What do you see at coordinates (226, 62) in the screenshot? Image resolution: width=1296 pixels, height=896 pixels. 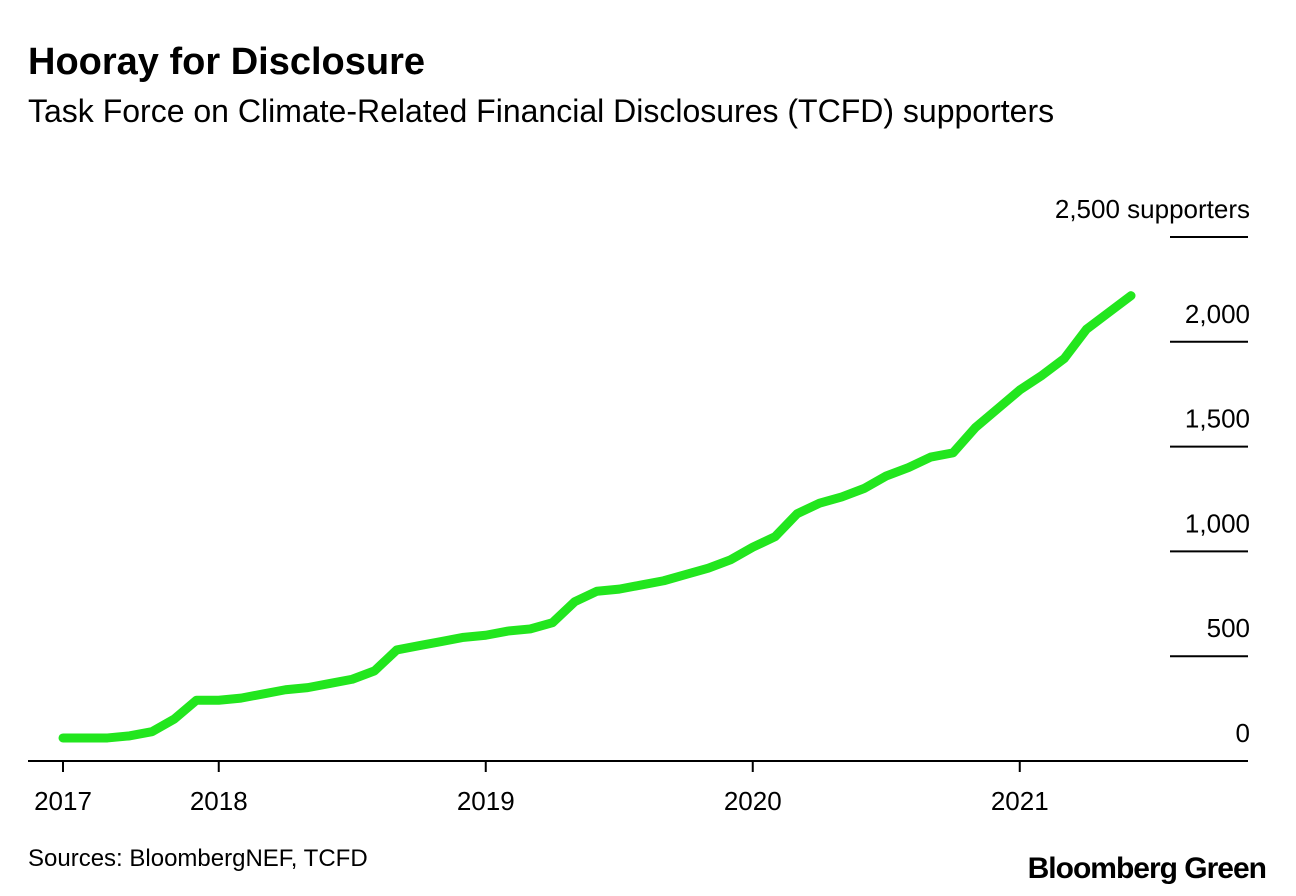 I see `chart-title: Hooray for Disclosure` at bounding box center [226, 62].